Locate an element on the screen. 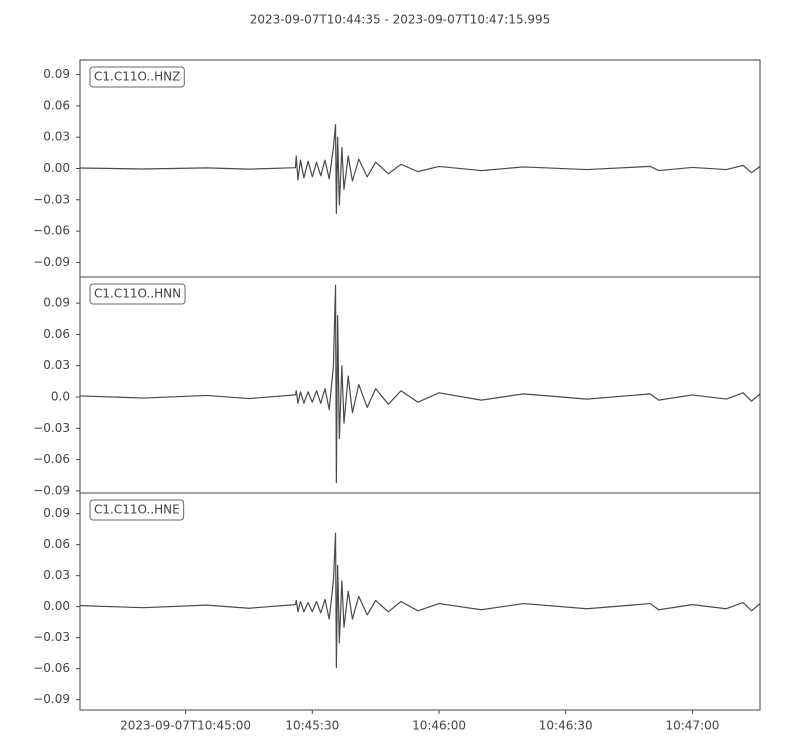 This screenshot has width=800, height=750. trace-label: C1.C11O..HNN is located at coordinates (137, 294).